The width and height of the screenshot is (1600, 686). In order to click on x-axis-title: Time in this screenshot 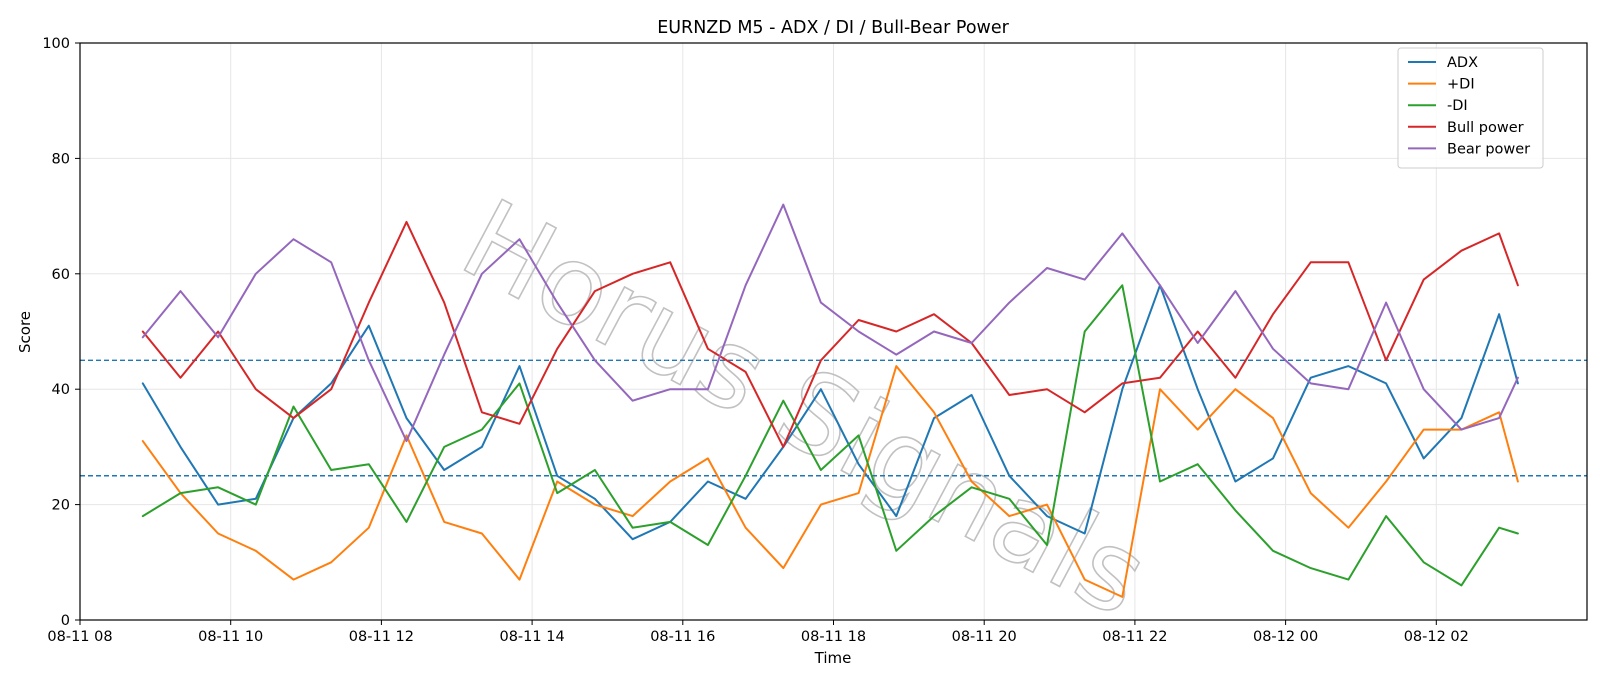, I will do `click(833, 658)`.